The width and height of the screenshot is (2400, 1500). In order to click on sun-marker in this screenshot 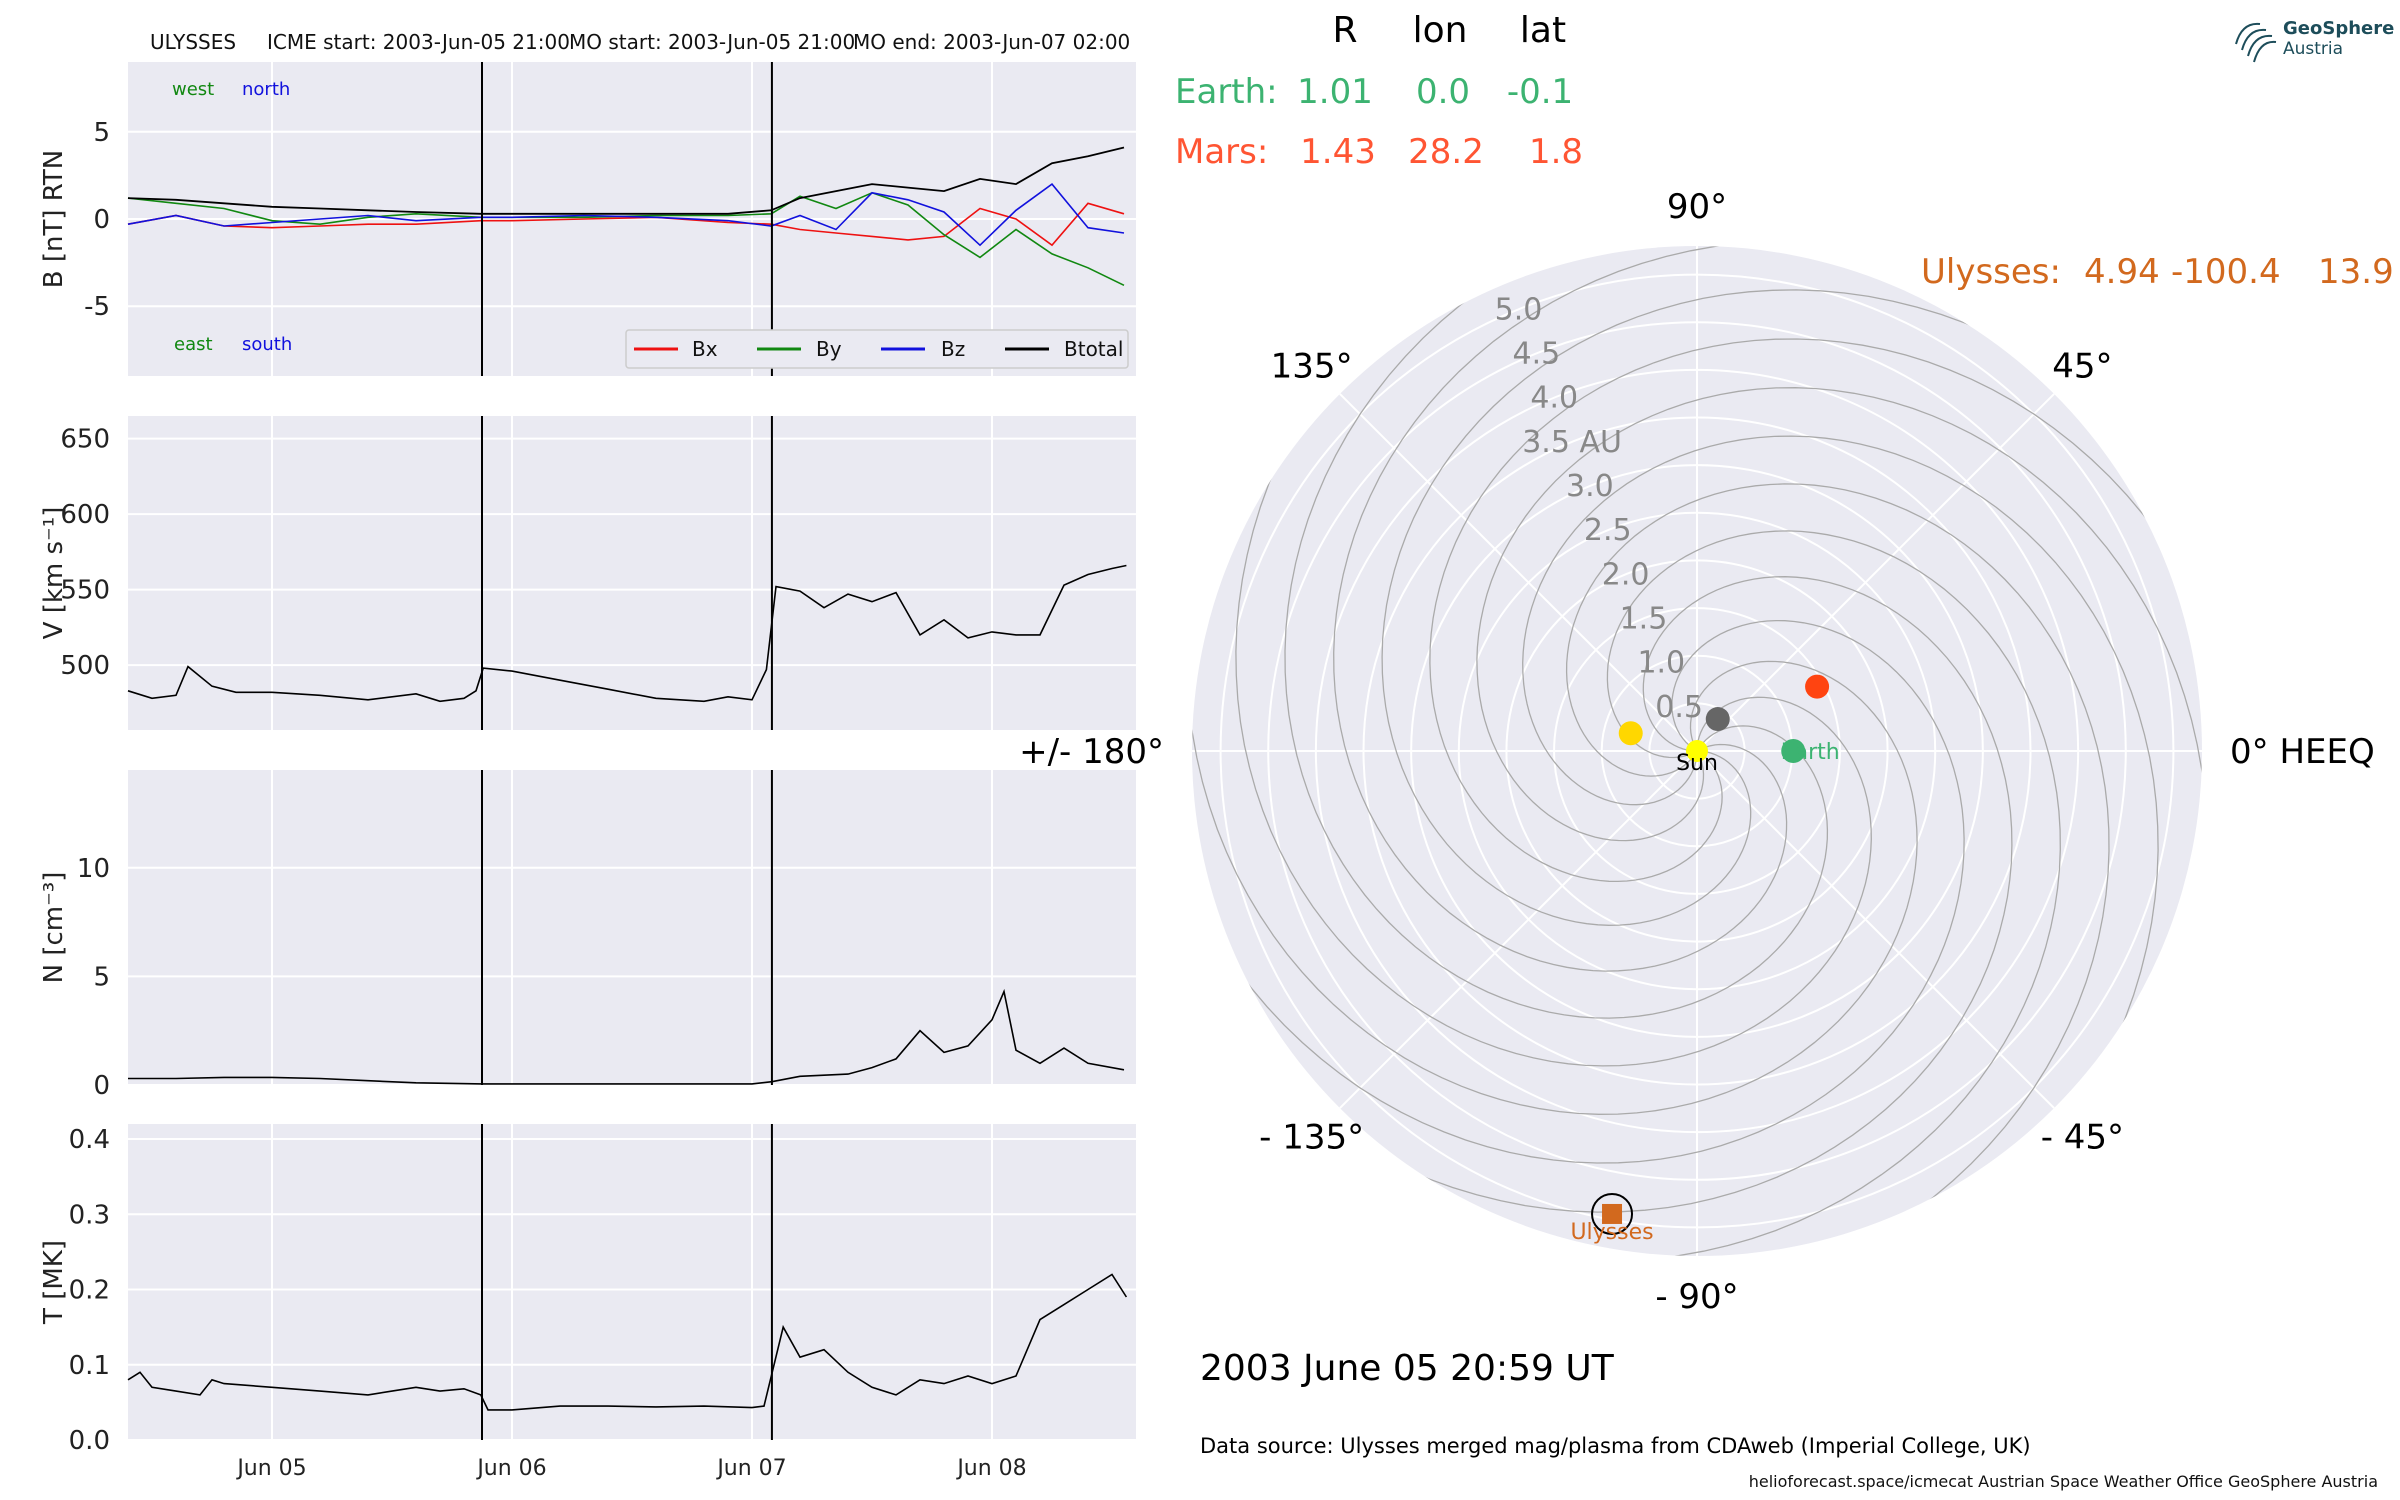, I will do `click(1697, 751)`.